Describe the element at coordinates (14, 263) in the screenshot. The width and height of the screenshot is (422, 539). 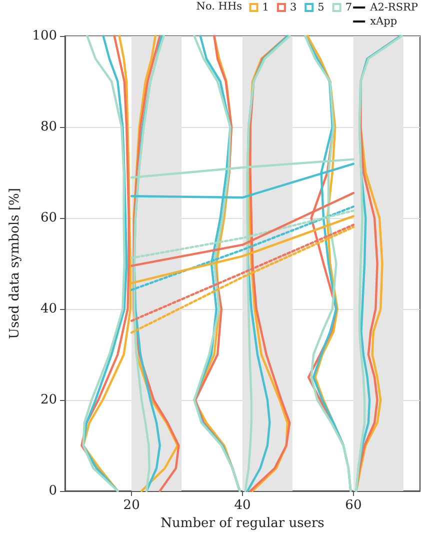
I see `y-axis-title: Used data symbols [%]` at that location.